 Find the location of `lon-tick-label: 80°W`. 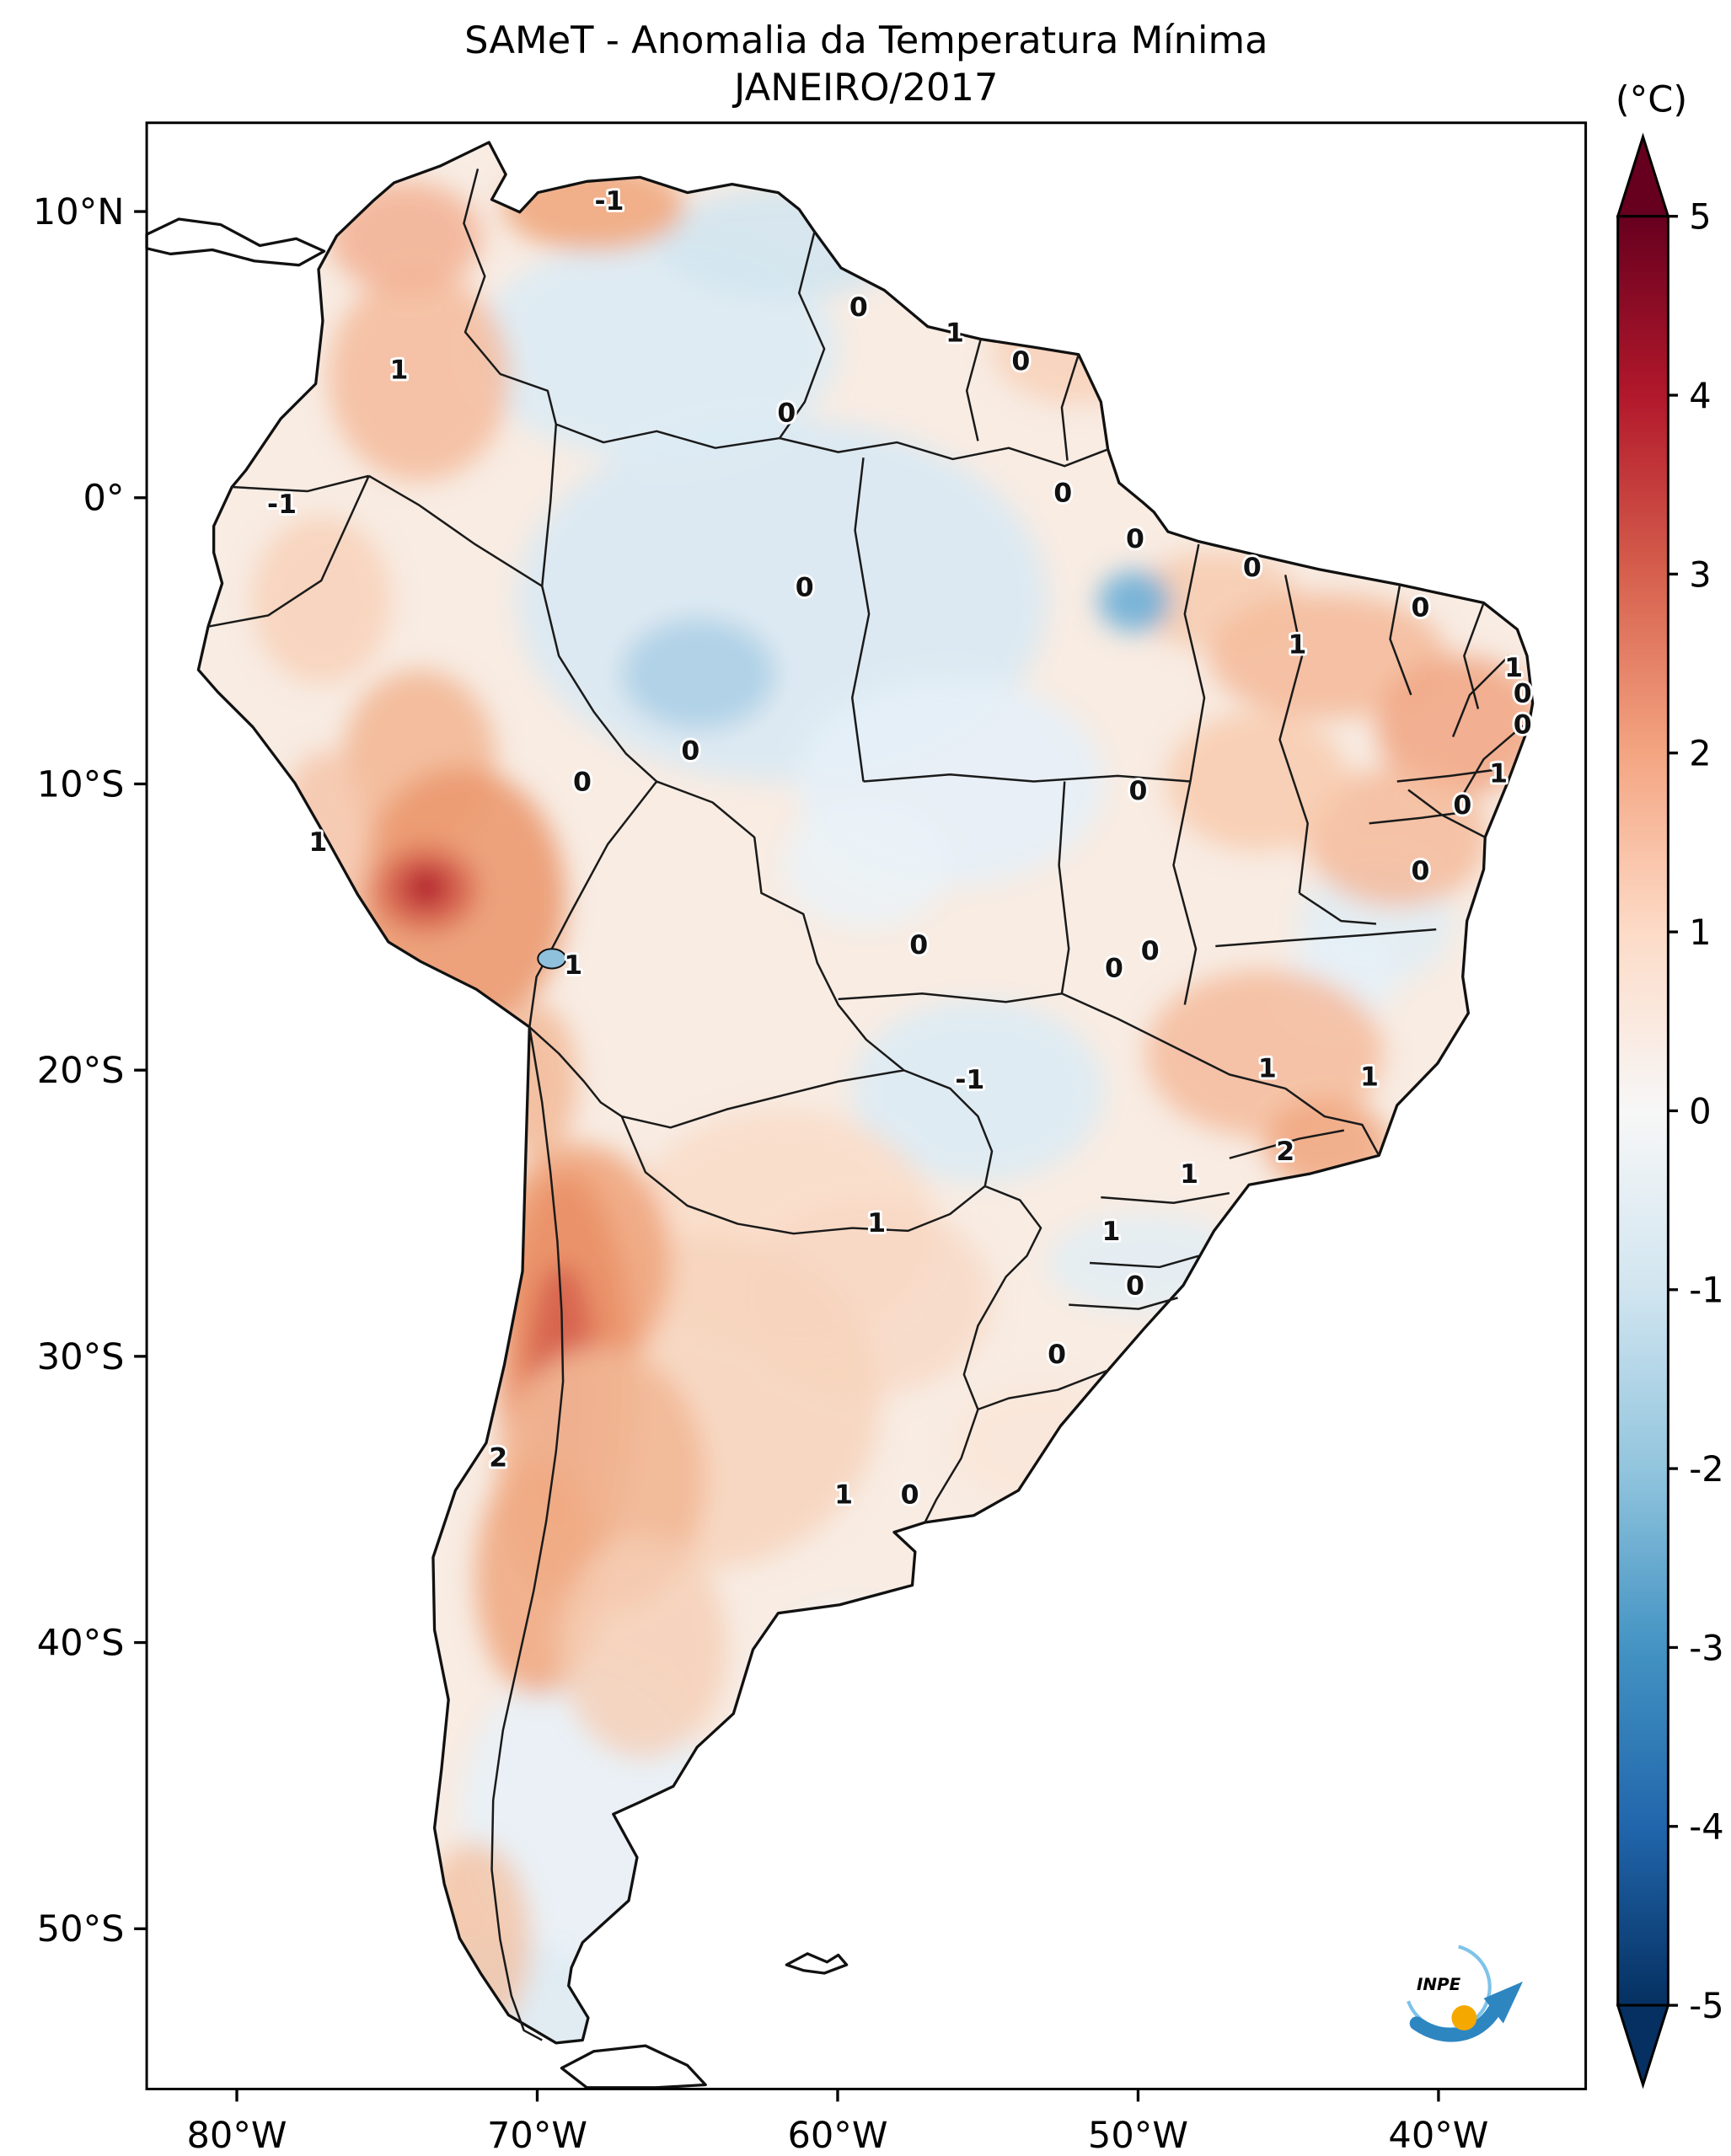

lon-tick-label: 80°W is located at coordinates (237, 2135).